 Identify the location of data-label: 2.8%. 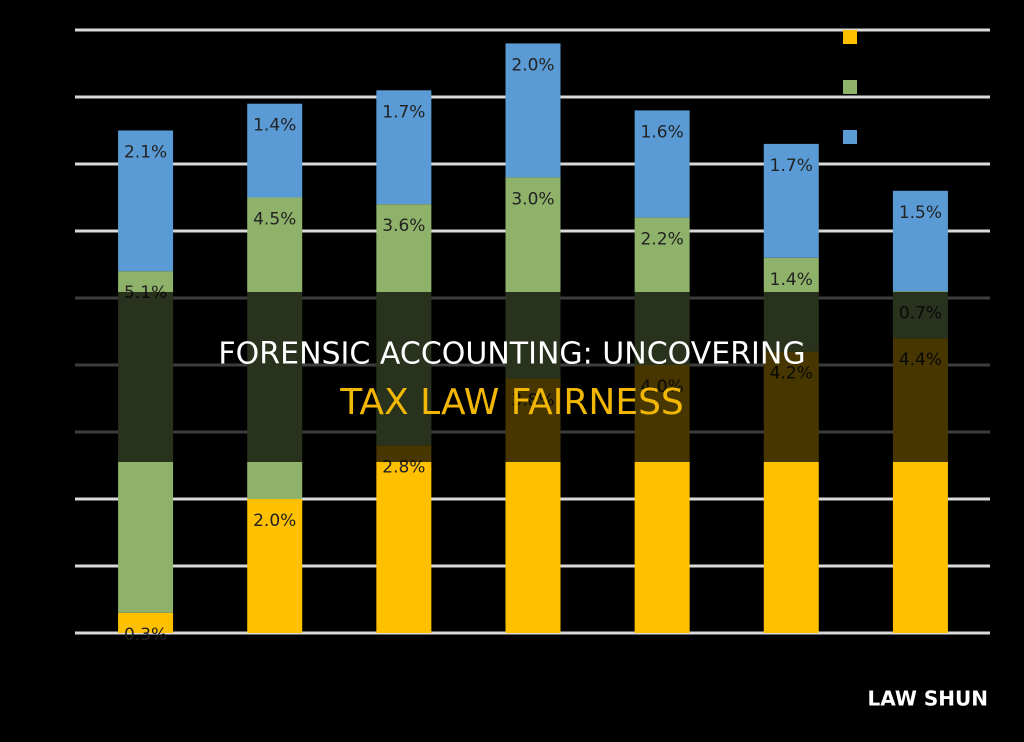
(403, 467).